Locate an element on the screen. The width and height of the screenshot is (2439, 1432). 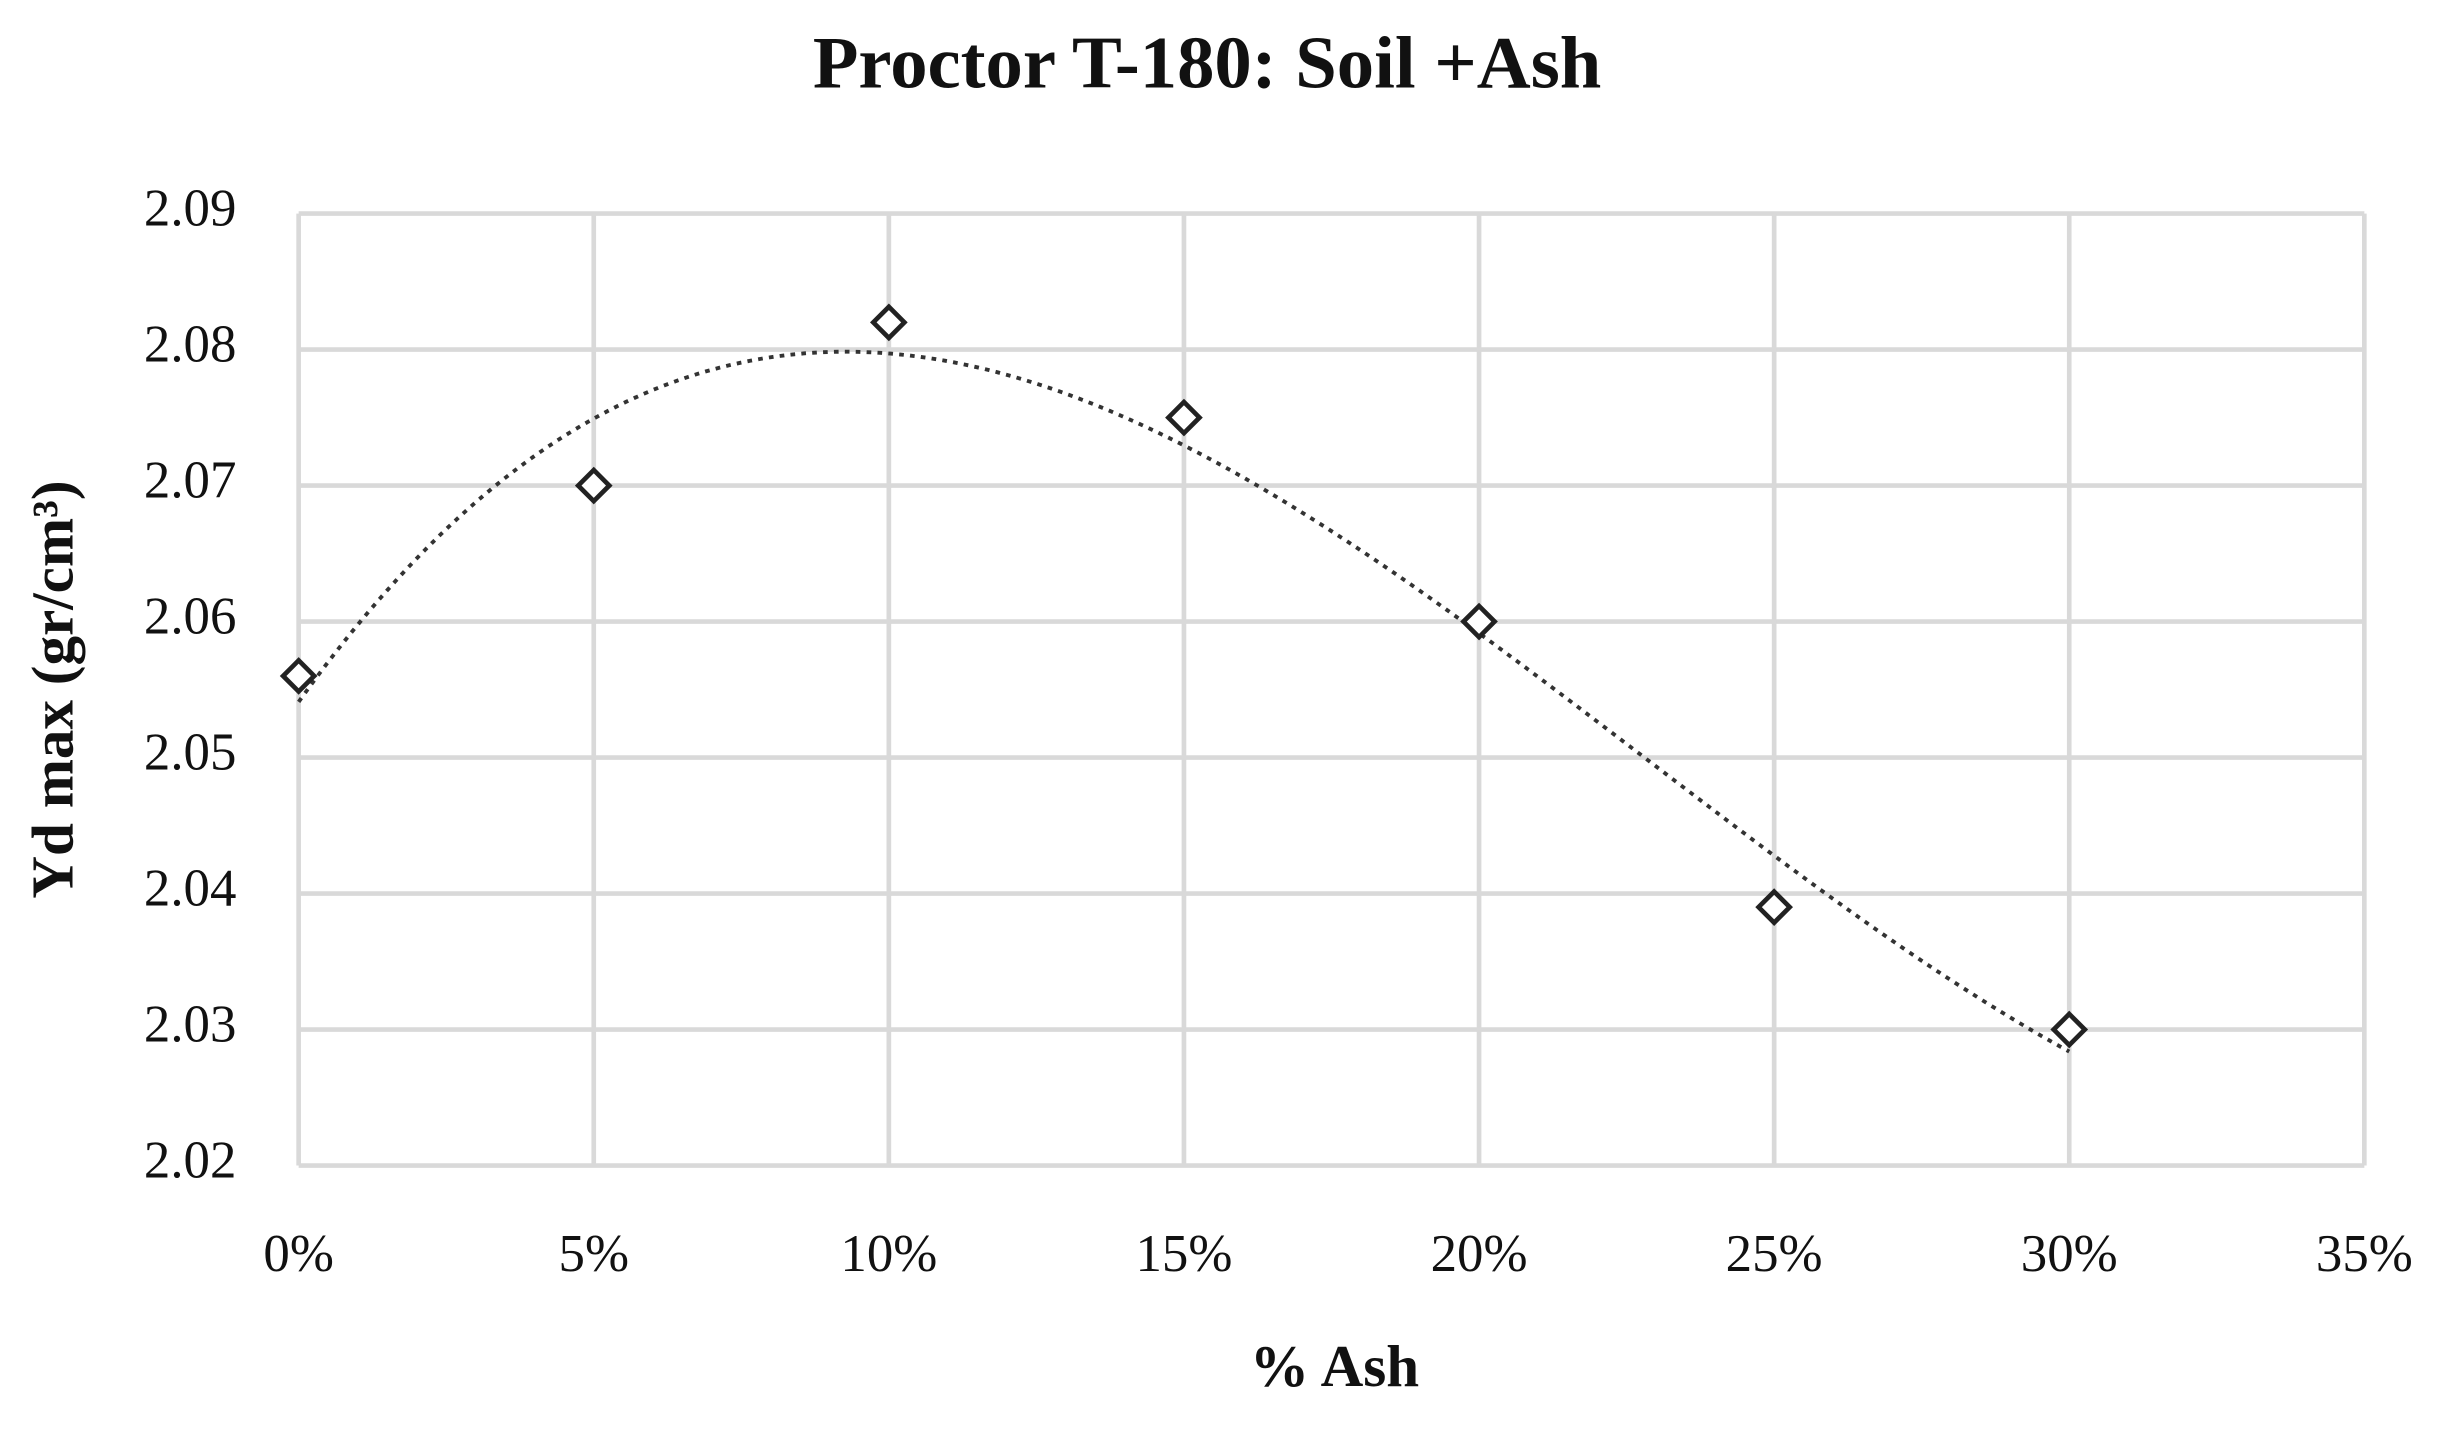
x-tick-label: 30% is located at coordinates (2069, 1254).